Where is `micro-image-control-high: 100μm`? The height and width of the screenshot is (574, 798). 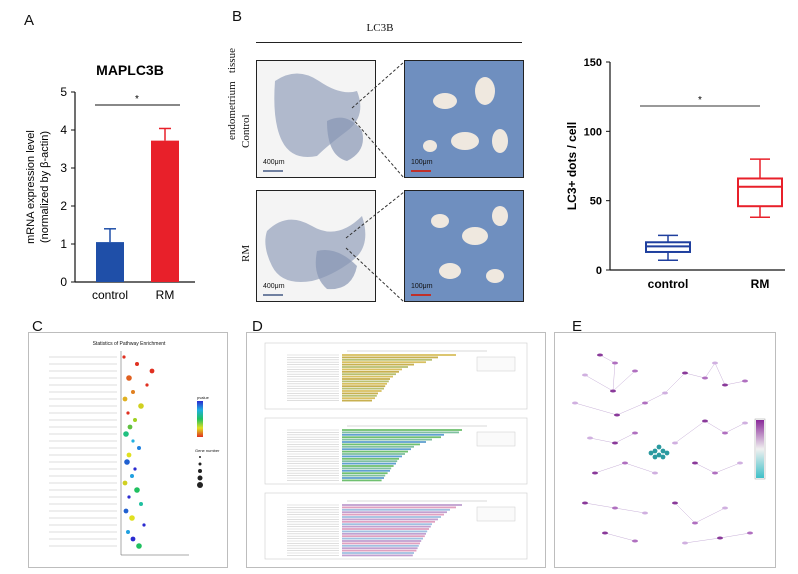 micro-image-control-high: 100μm is located at coordinates (464, 119).